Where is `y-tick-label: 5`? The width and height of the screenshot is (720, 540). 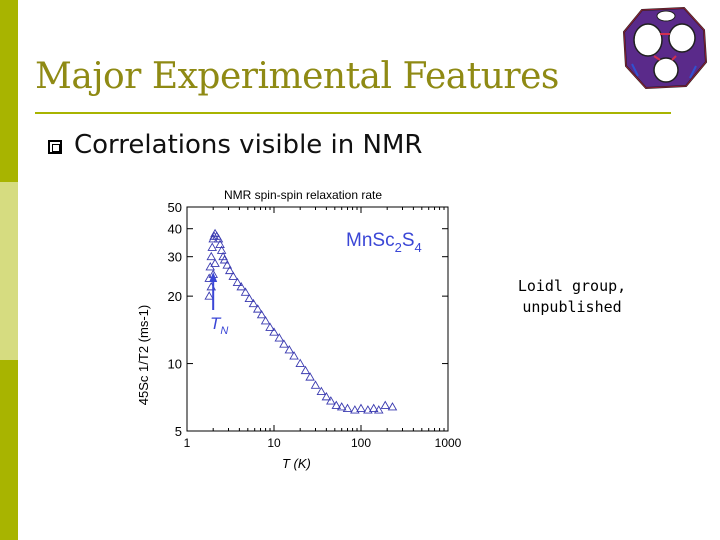 y-tick-label: 5 is located at coordinates (178, 431).